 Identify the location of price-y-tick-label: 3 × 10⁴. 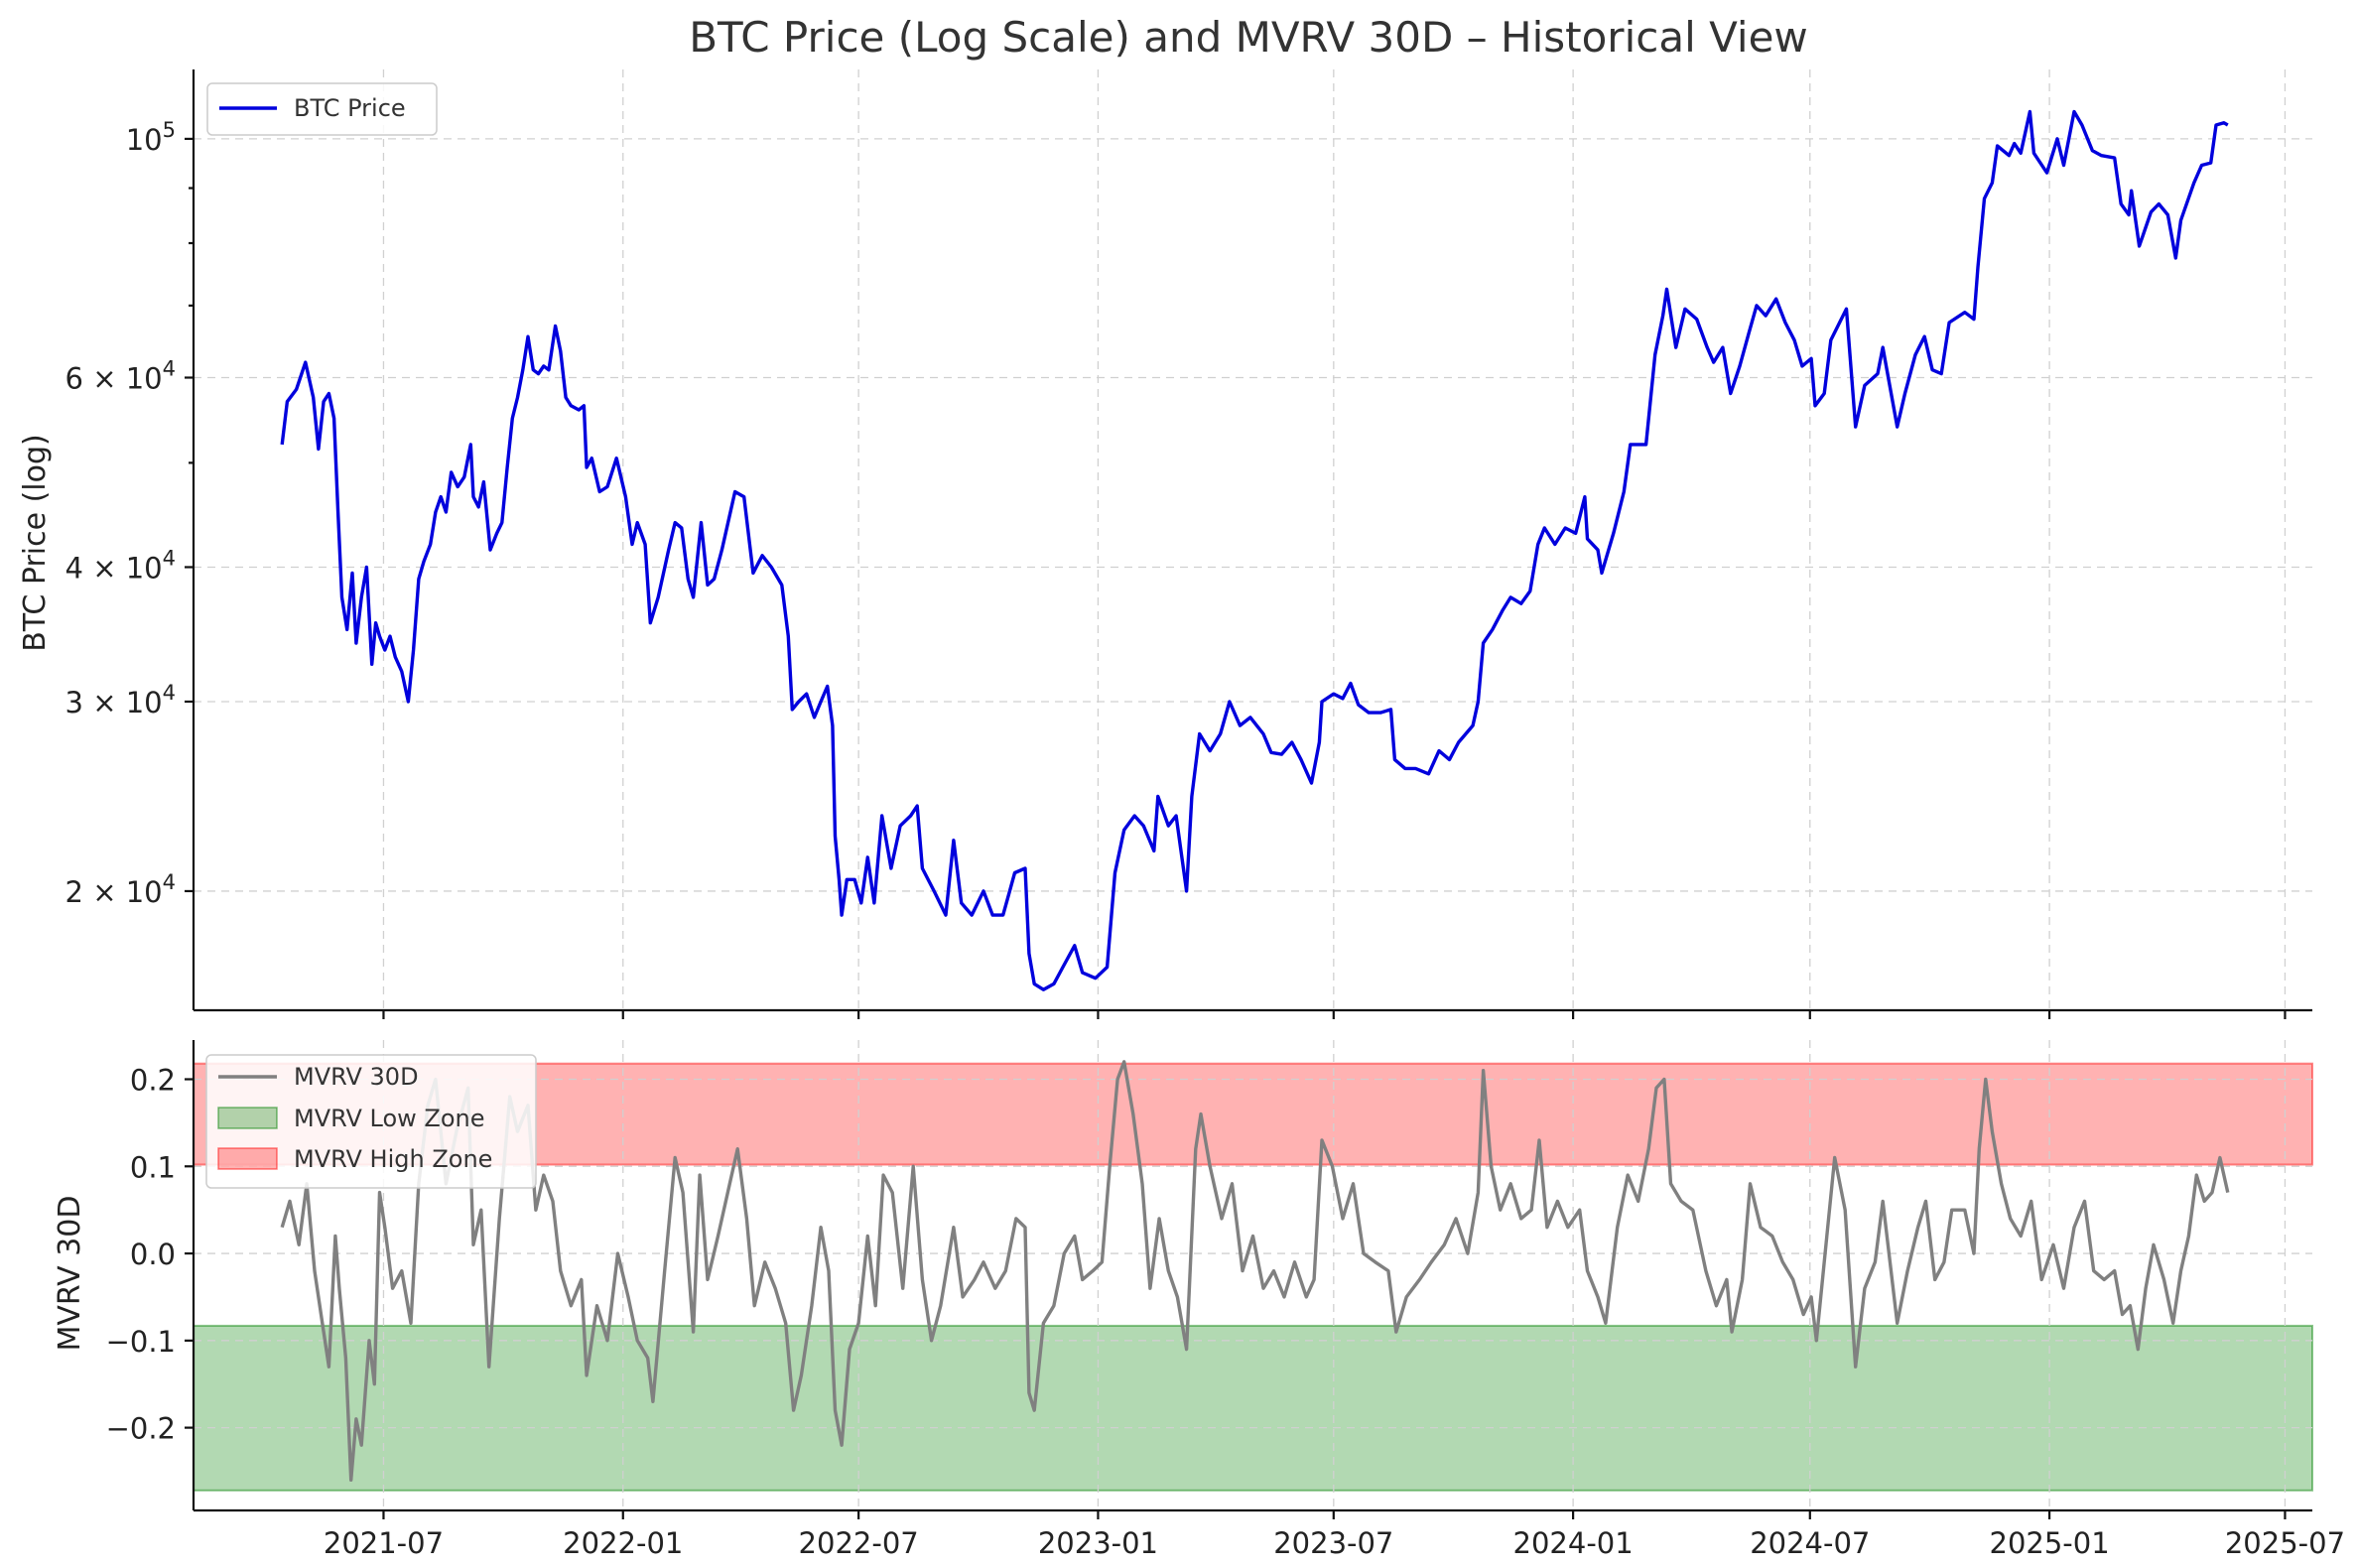
(121, 700).